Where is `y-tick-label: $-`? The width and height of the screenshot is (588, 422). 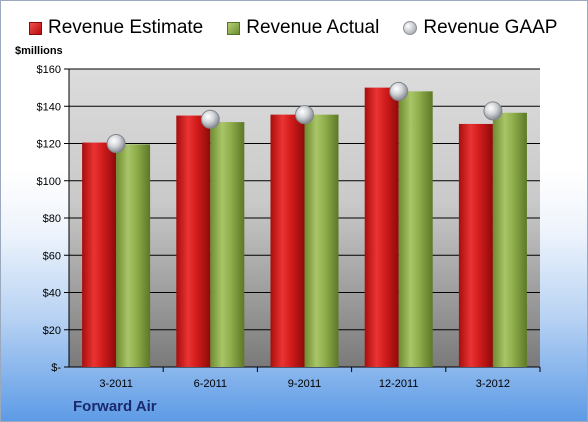 y-tick-label: $- is located at coordinates (56, 368).